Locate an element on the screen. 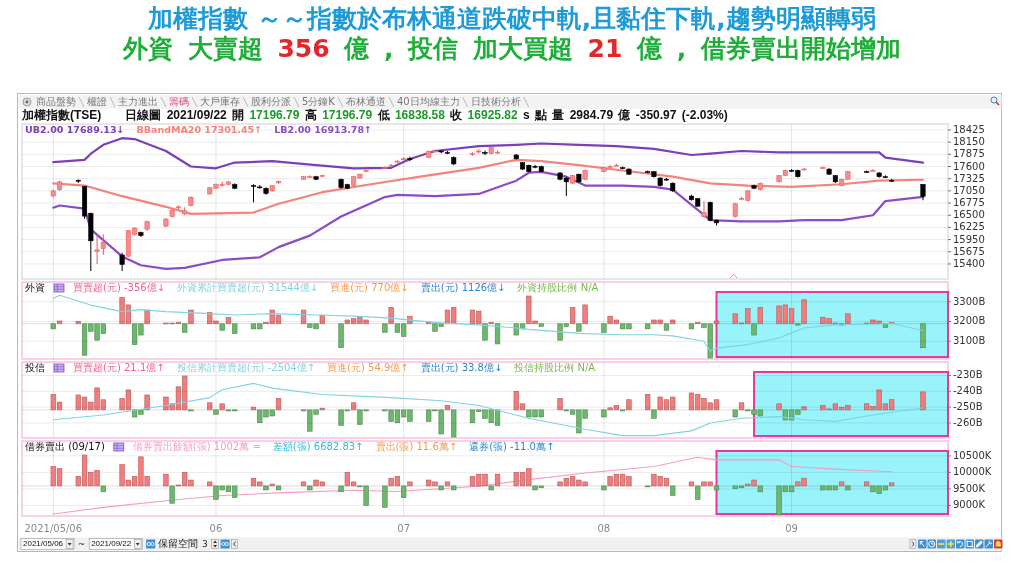 Image resolution: width=1024 pixels, height=568 pixels. y-tick-label: 3200B is located at coordinates (969, 321).